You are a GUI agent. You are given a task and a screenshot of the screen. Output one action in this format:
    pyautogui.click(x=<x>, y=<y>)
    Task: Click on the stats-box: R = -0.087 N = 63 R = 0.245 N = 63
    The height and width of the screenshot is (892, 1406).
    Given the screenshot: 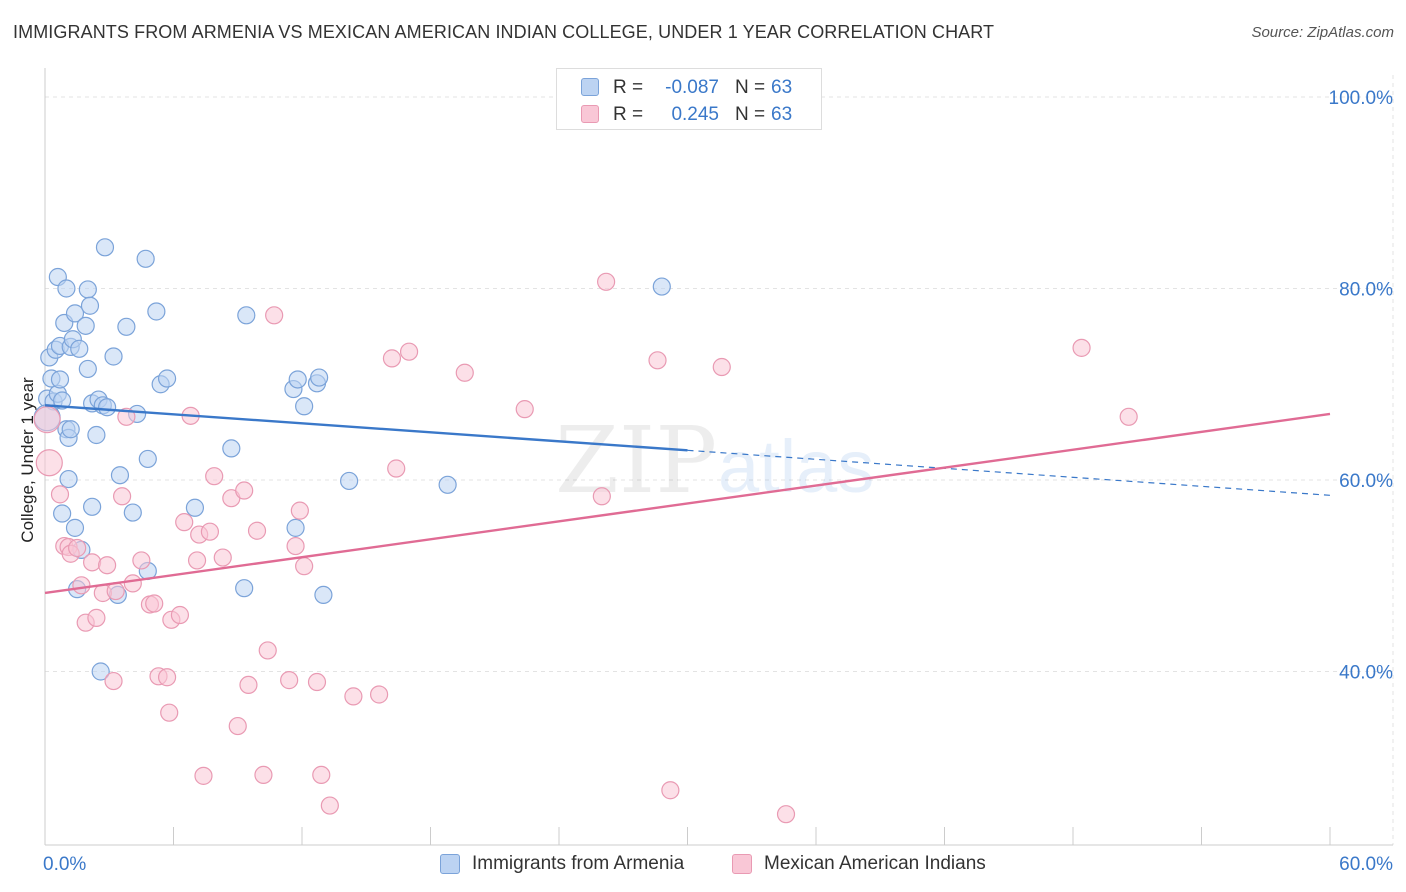 What is the action you would take?
    pyautogui.click(x=689, y=99)
    